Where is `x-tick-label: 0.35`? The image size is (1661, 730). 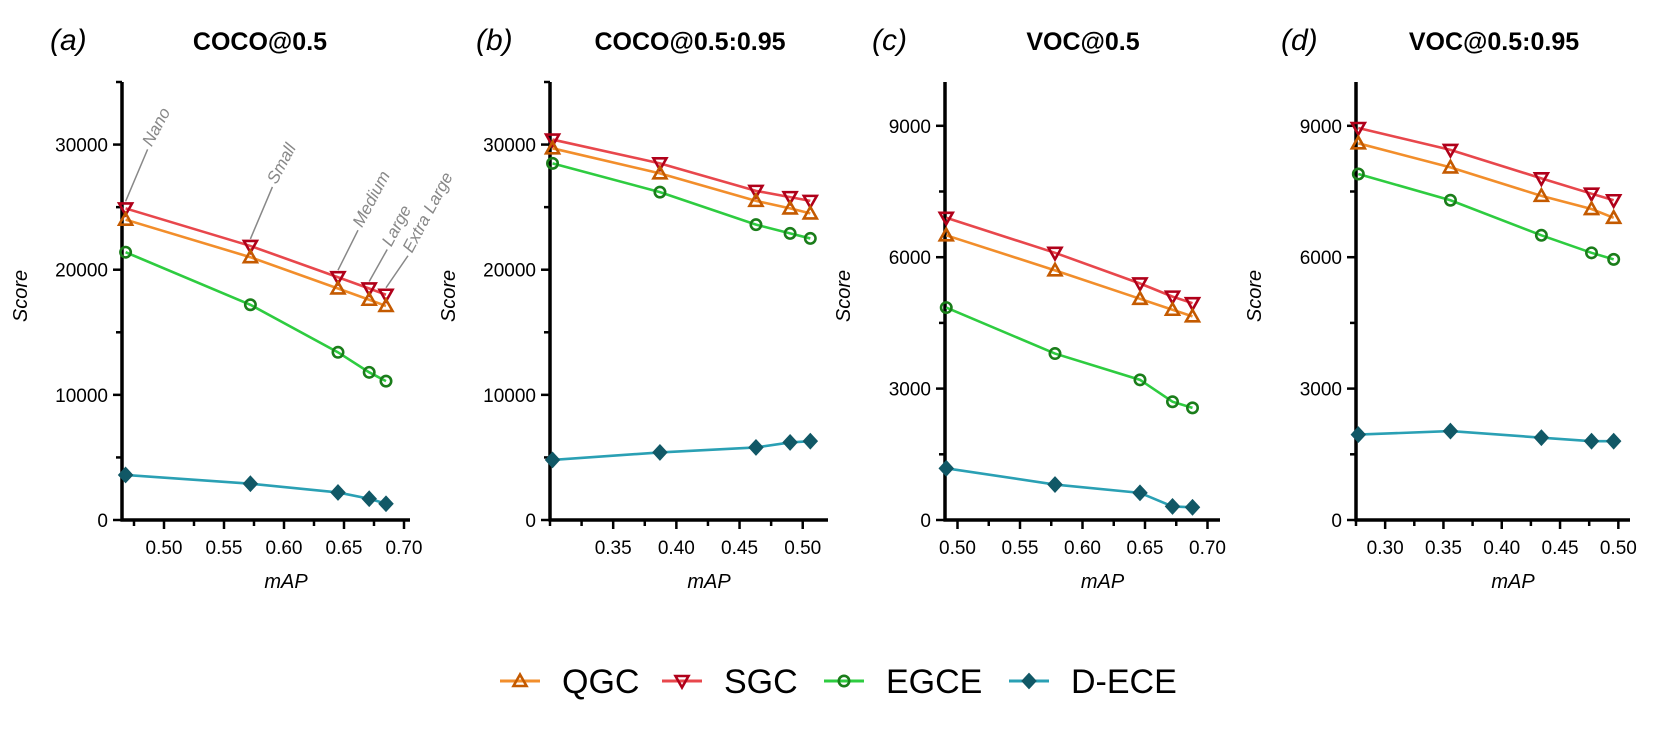 x-tick-label: 0.35 is located at coordinates (613, 548).